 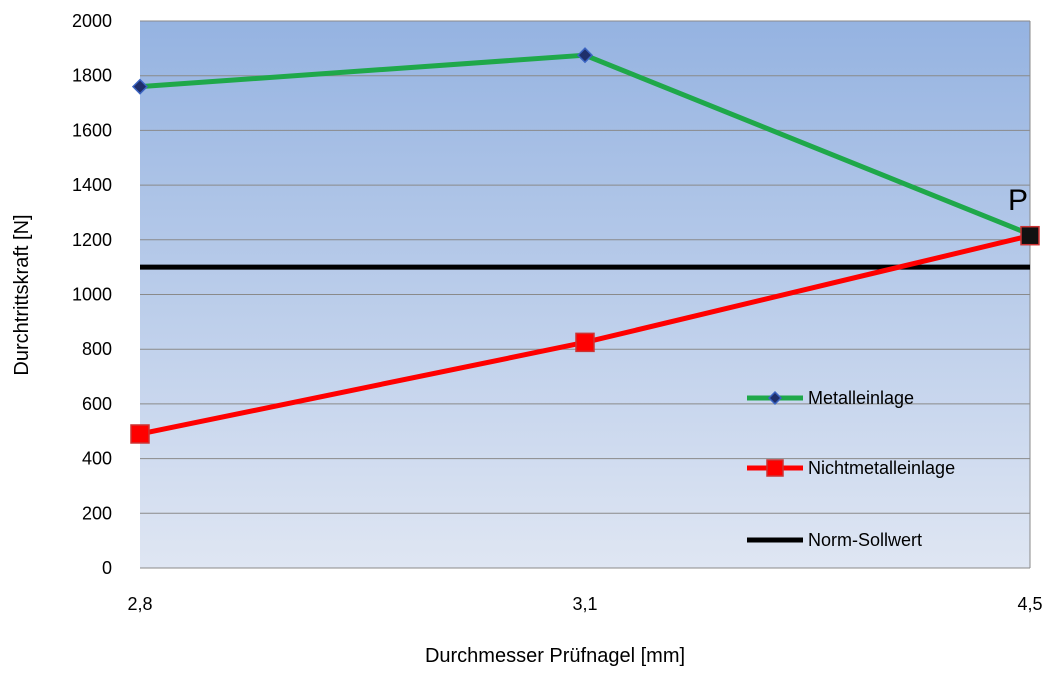 What do you see at coordinates (22, 294) in the screenshot?
I see `y-axis-label: Durchtrittskraft [N]` at bounding box center [22, 294].